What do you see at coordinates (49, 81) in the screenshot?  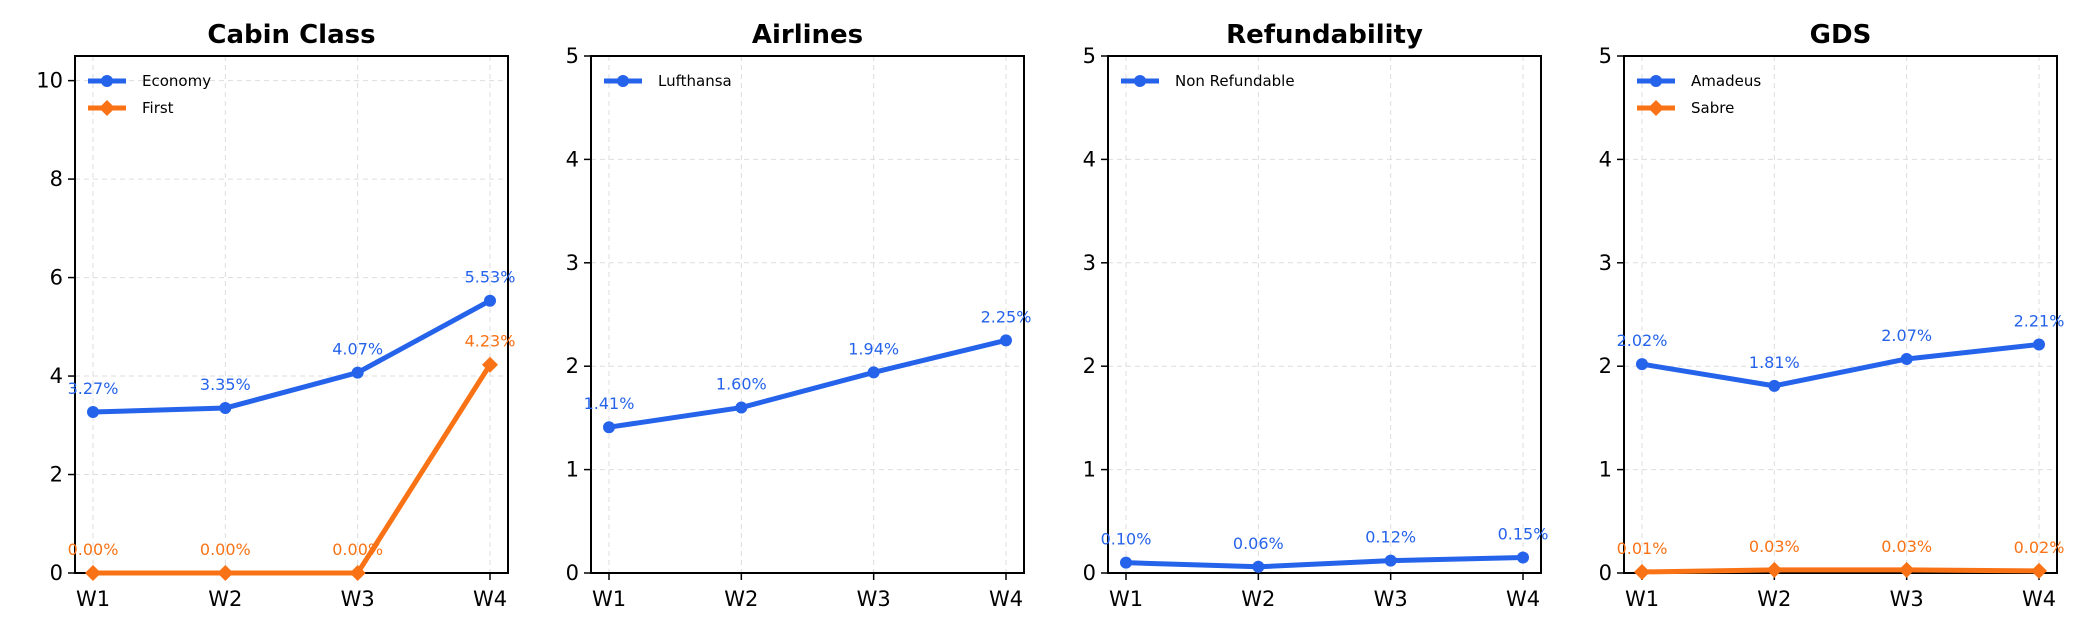 I see `y-tick-label: 10` at bounding box center [49, 81].